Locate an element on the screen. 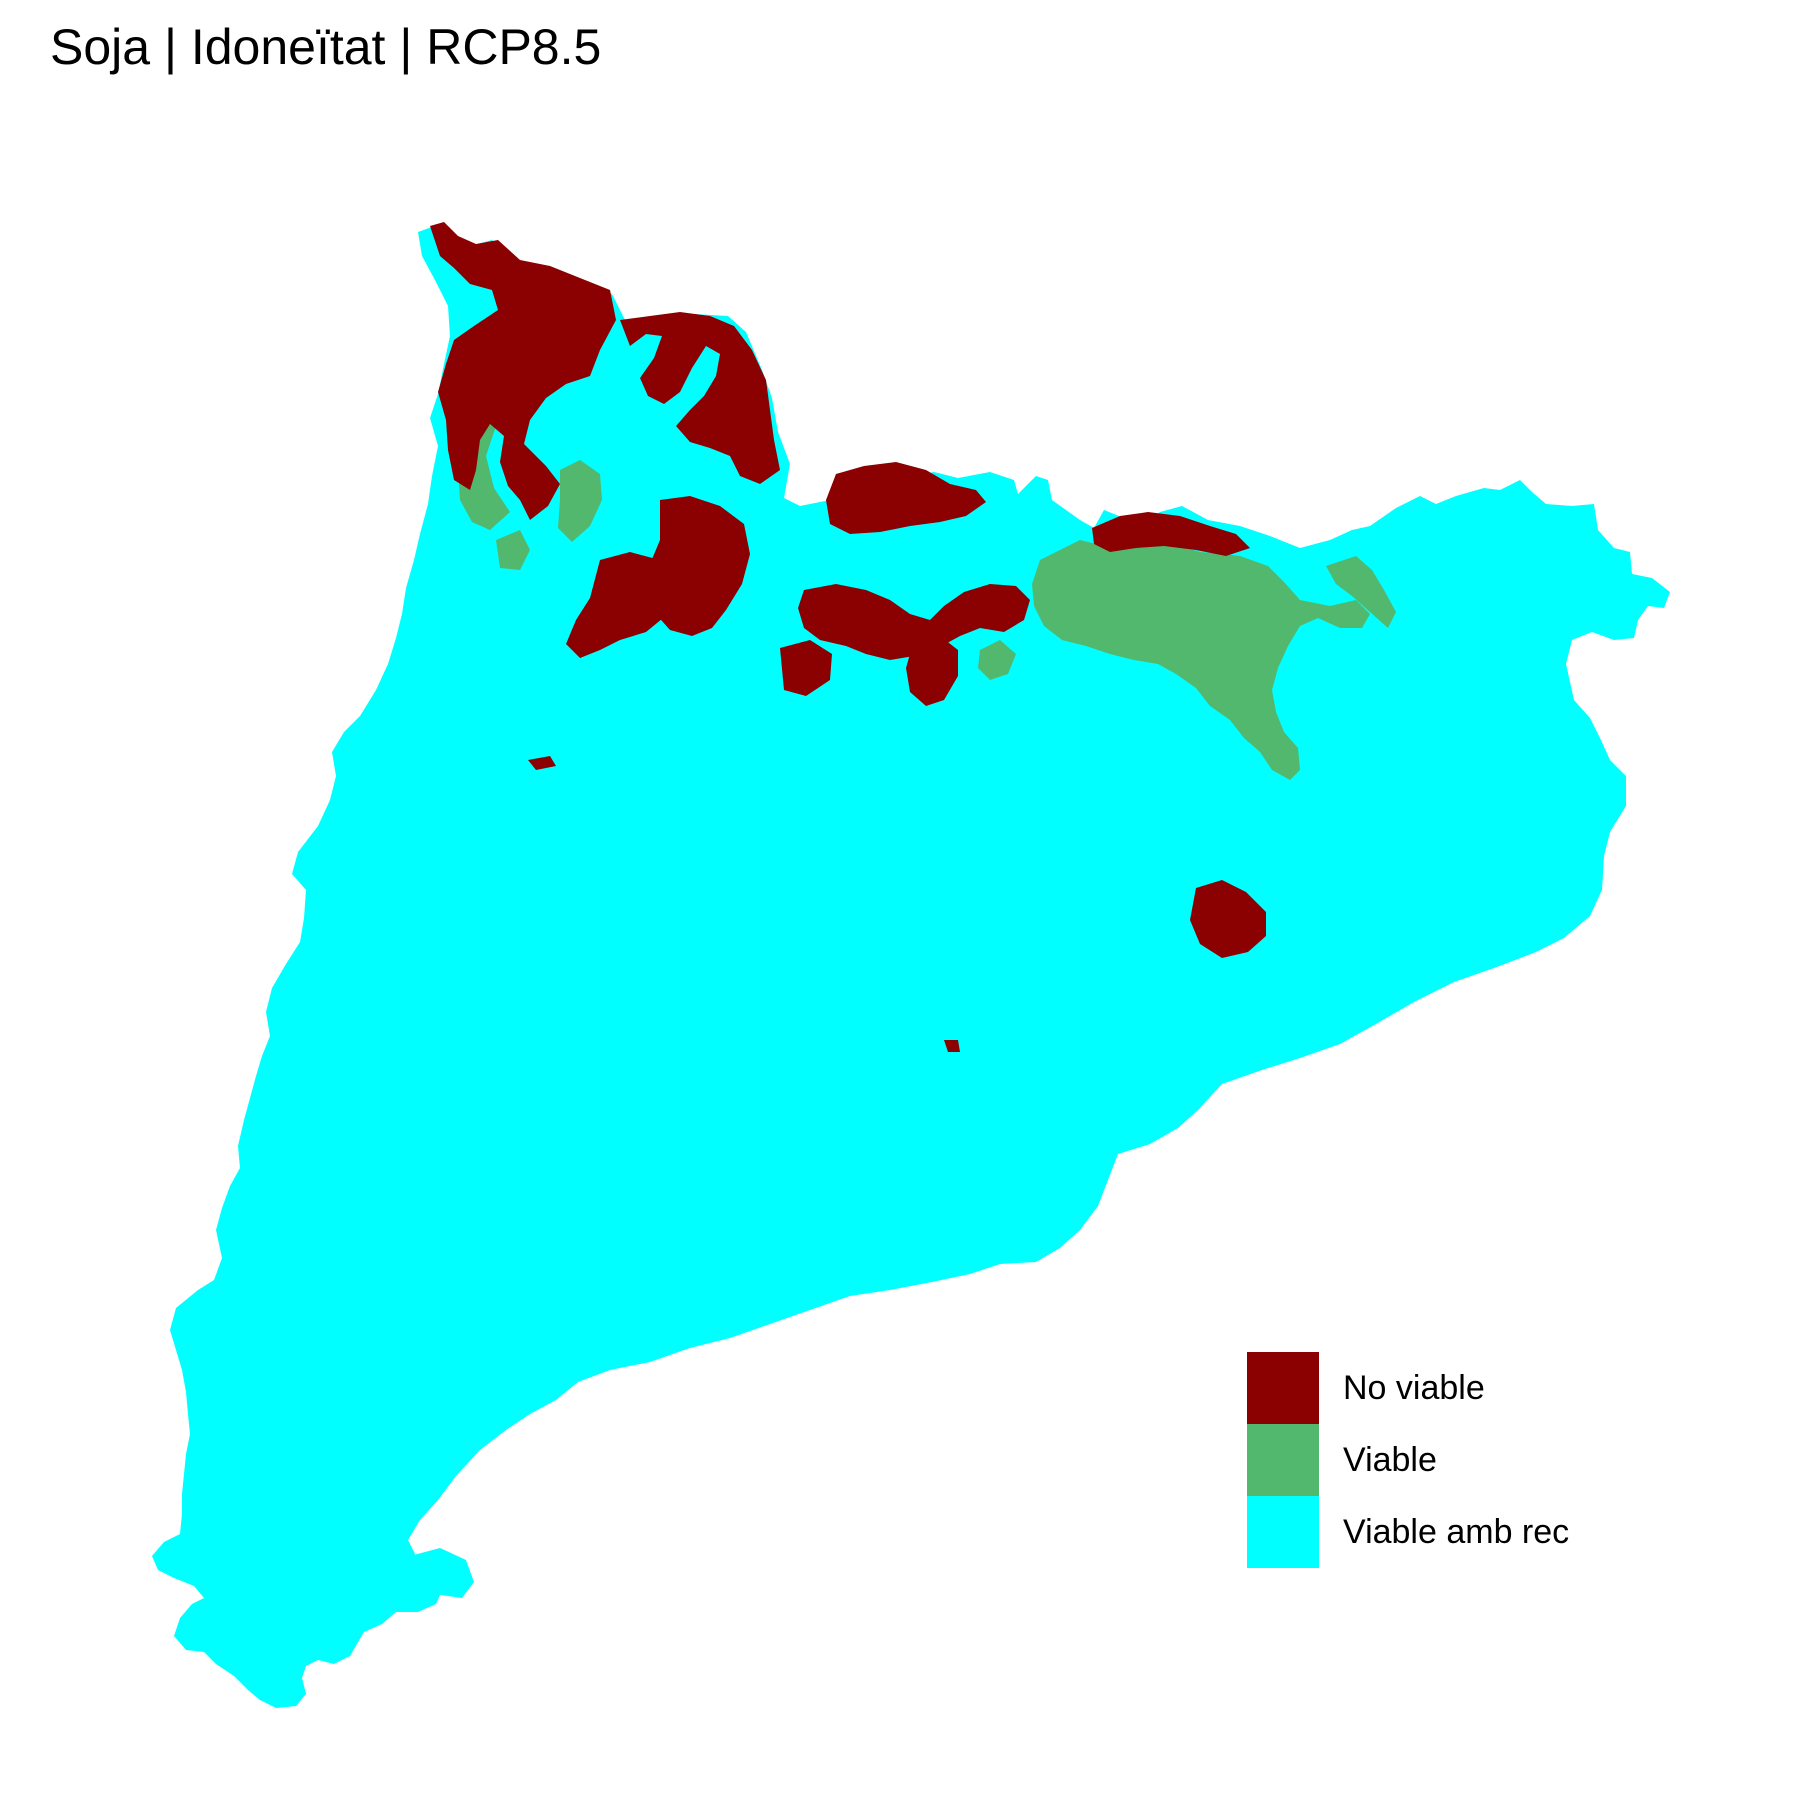  legend-label-viable-amb-rec: Viable amb rec is located at coordinates (1456, 1531).